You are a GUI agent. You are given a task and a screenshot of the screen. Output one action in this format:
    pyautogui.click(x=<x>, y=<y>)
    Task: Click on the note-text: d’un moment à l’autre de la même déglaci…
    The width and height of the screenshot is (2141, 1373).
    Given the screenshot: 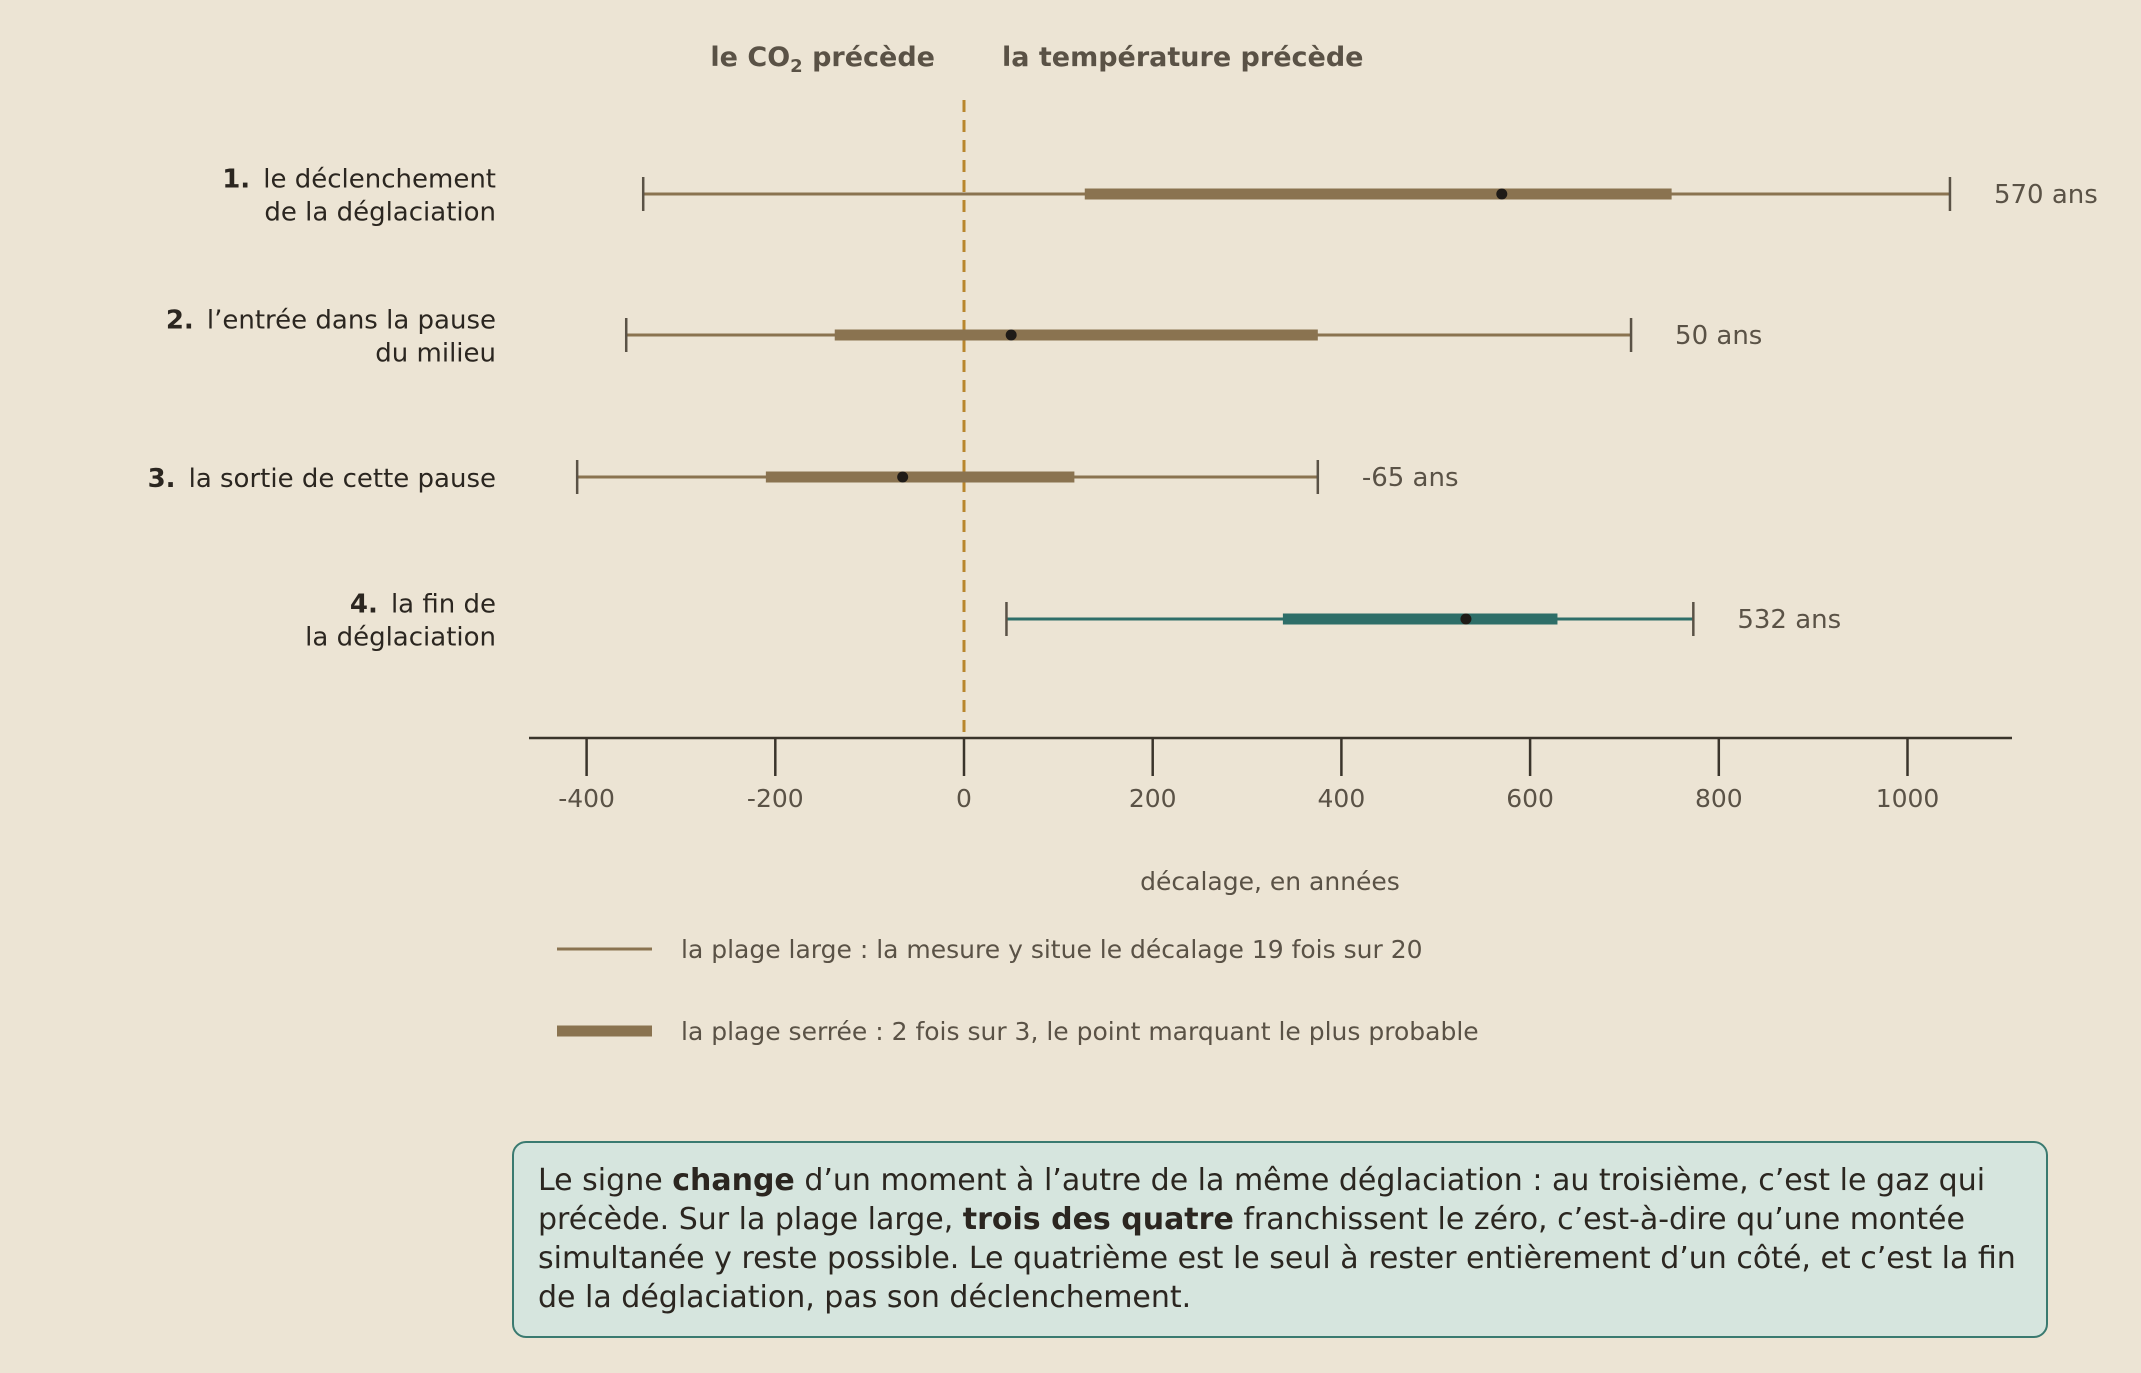 What is the action you would take?
    pyautogui.click(x=1262, y=1200)
    